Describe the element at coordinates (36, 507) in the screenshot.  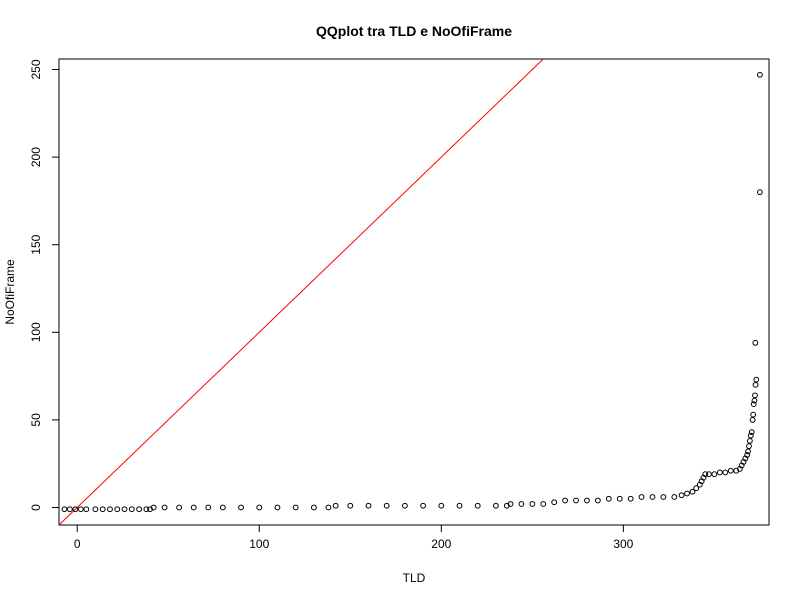
I see `y-tick-label: 0` at that location.